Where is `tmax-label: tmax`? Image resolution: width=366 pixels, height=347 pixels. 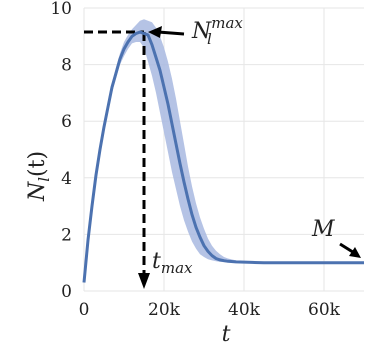
tmax-label: tmax is located at coordinates (172, 263).